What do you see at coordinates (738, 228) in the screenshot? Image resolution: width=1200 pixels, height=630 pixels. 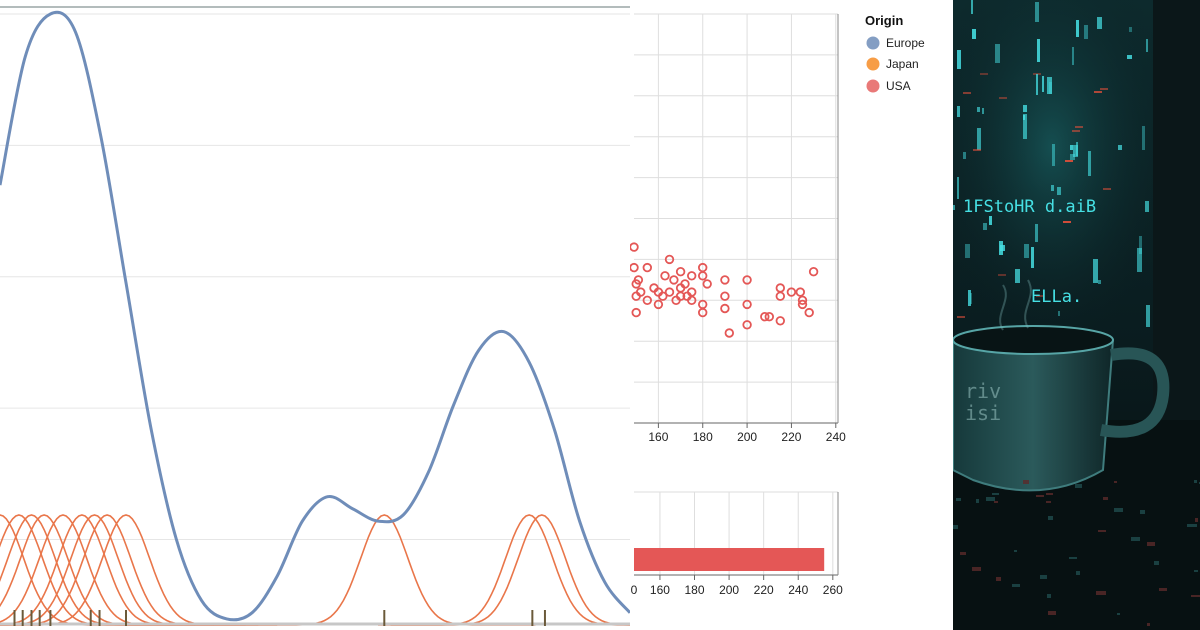 I see `scatter-plot: 160 180 200 220 240` at bounding box center [738, 228].